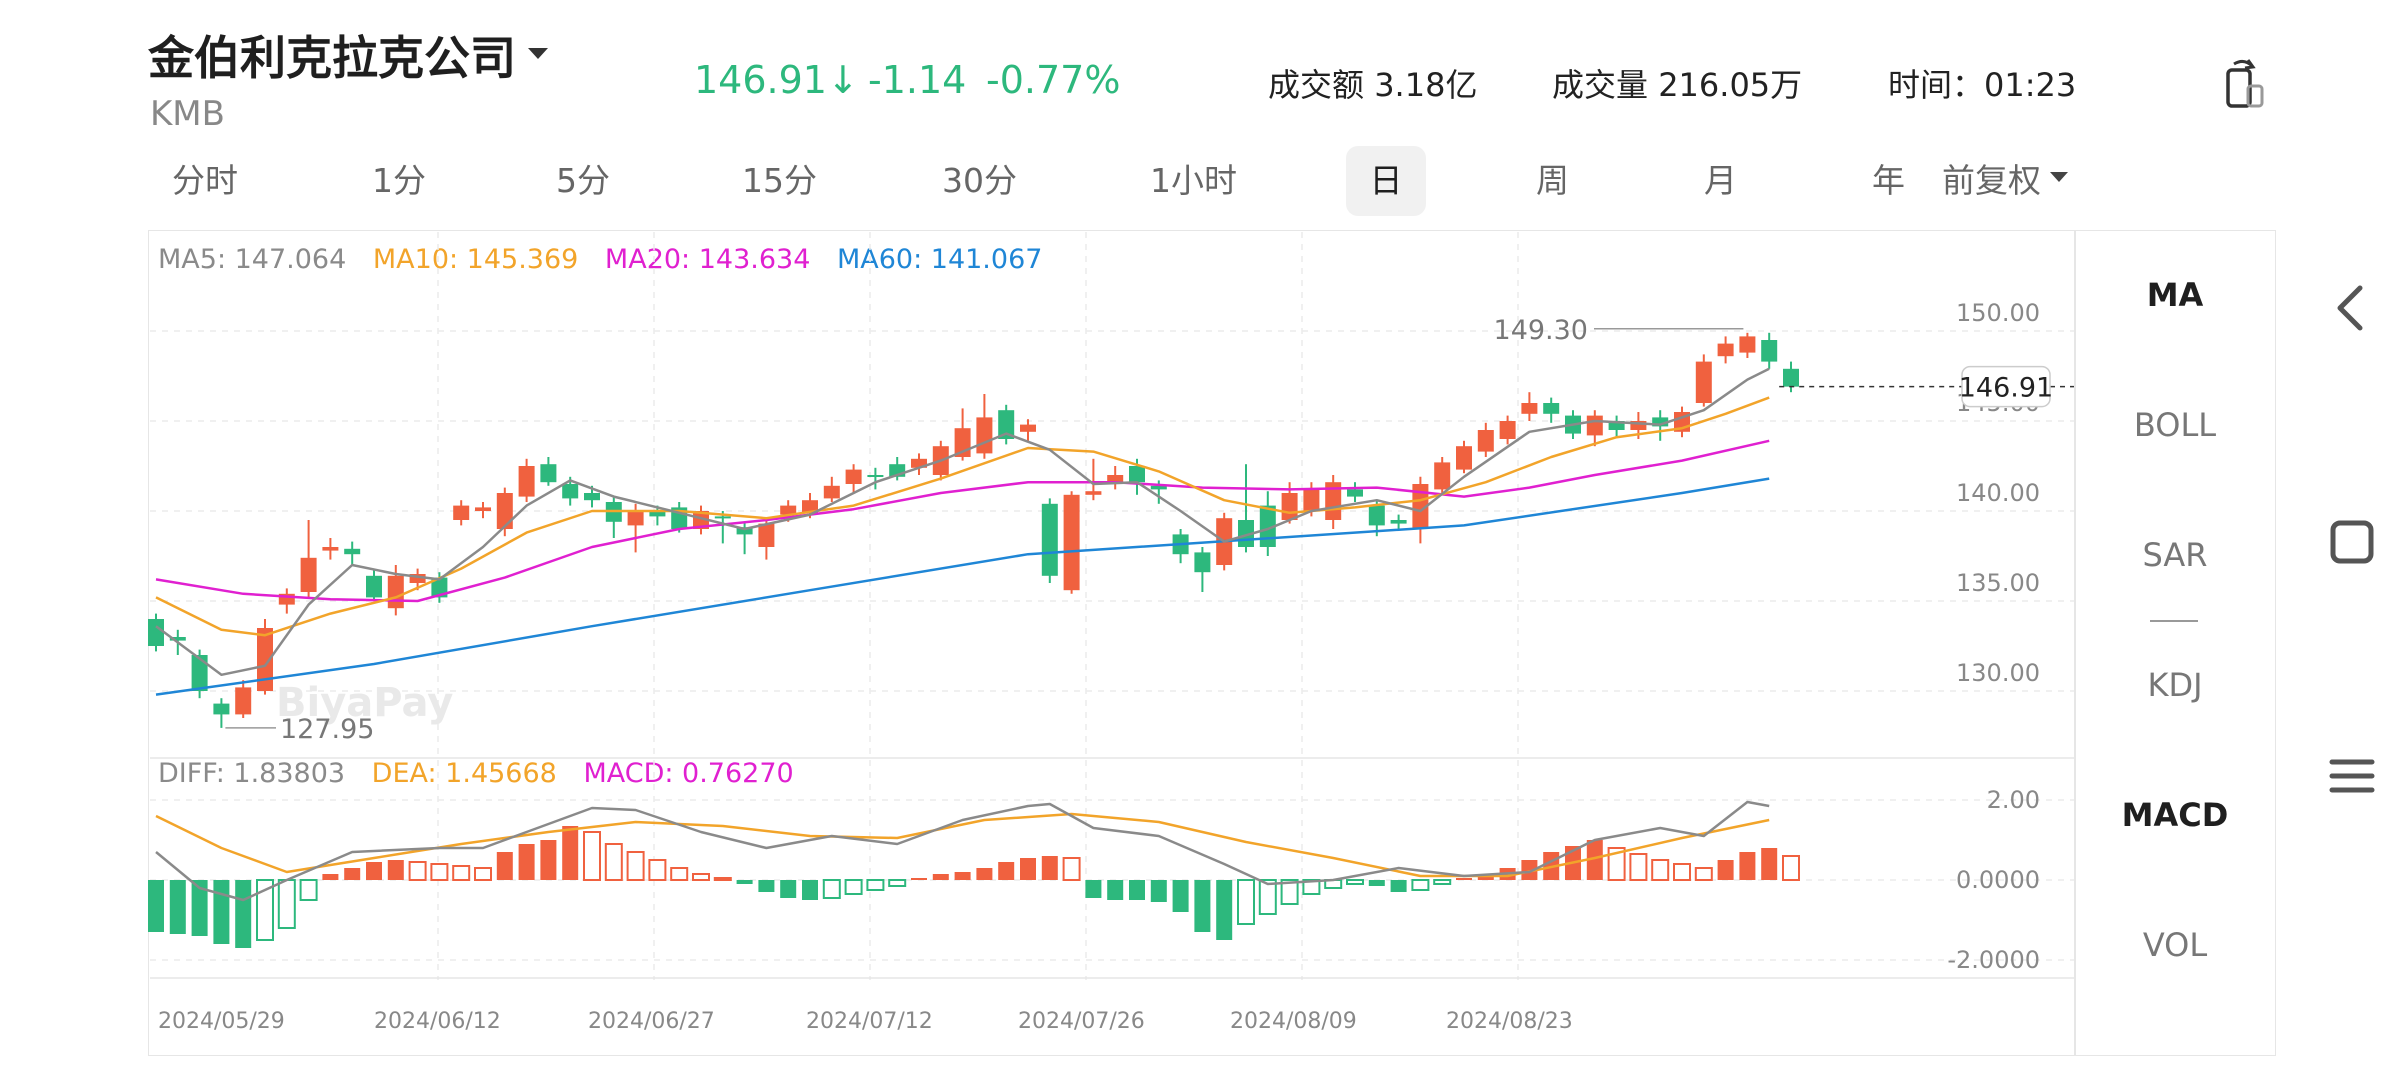  Describe the element at coordinates (1730, 85) in the screenshot. I see `volume-value: 216.05万` at that location.